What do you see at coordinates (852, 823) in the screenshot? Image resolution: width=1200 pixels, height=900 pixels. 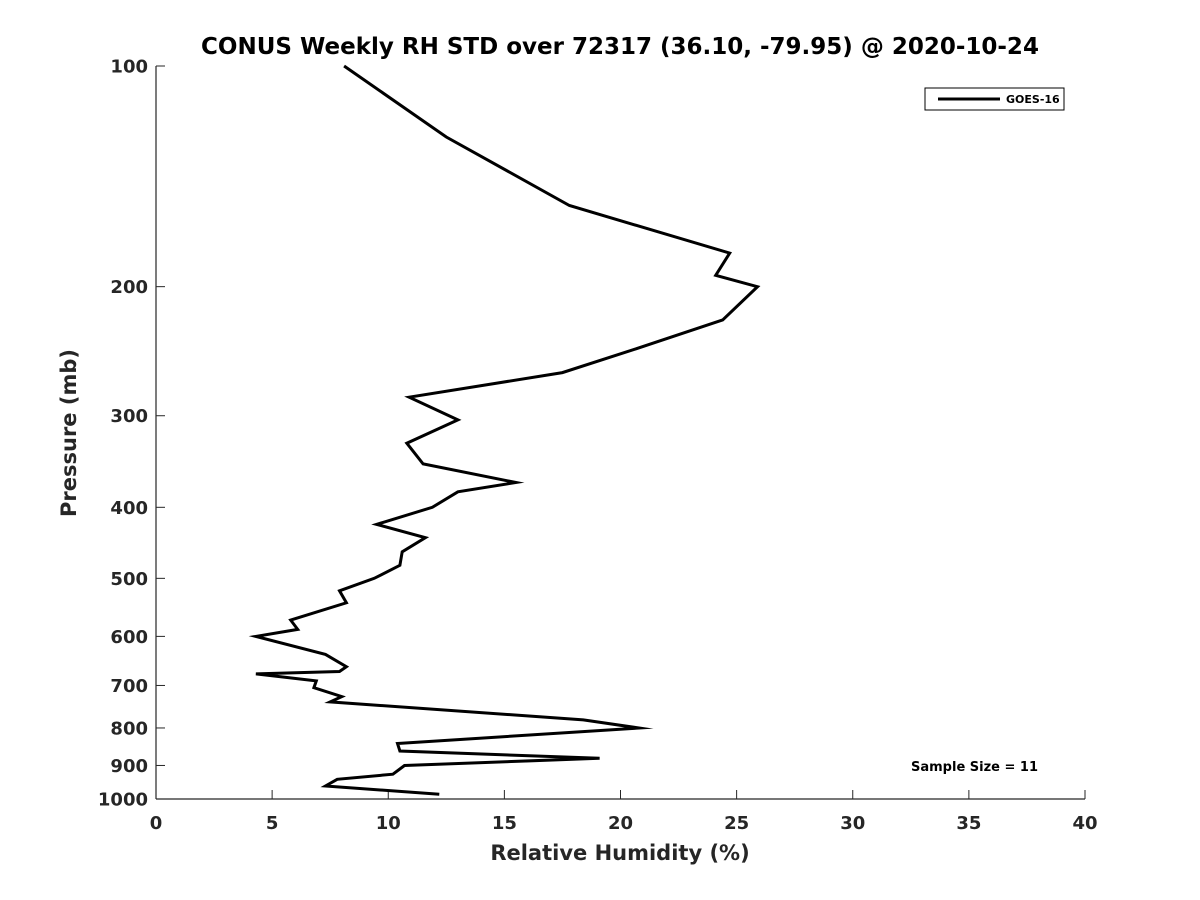 I see `x-tick-label: 30` at bounding box center [852, 823].